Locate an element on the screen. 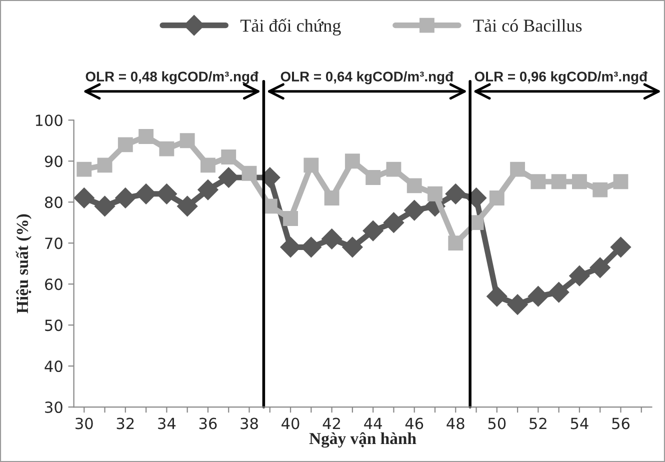 Image resolution: width=665 pixels, height=462 pixels. x-axis-title: Ngày vận hành is located at coordinates (362, 440).